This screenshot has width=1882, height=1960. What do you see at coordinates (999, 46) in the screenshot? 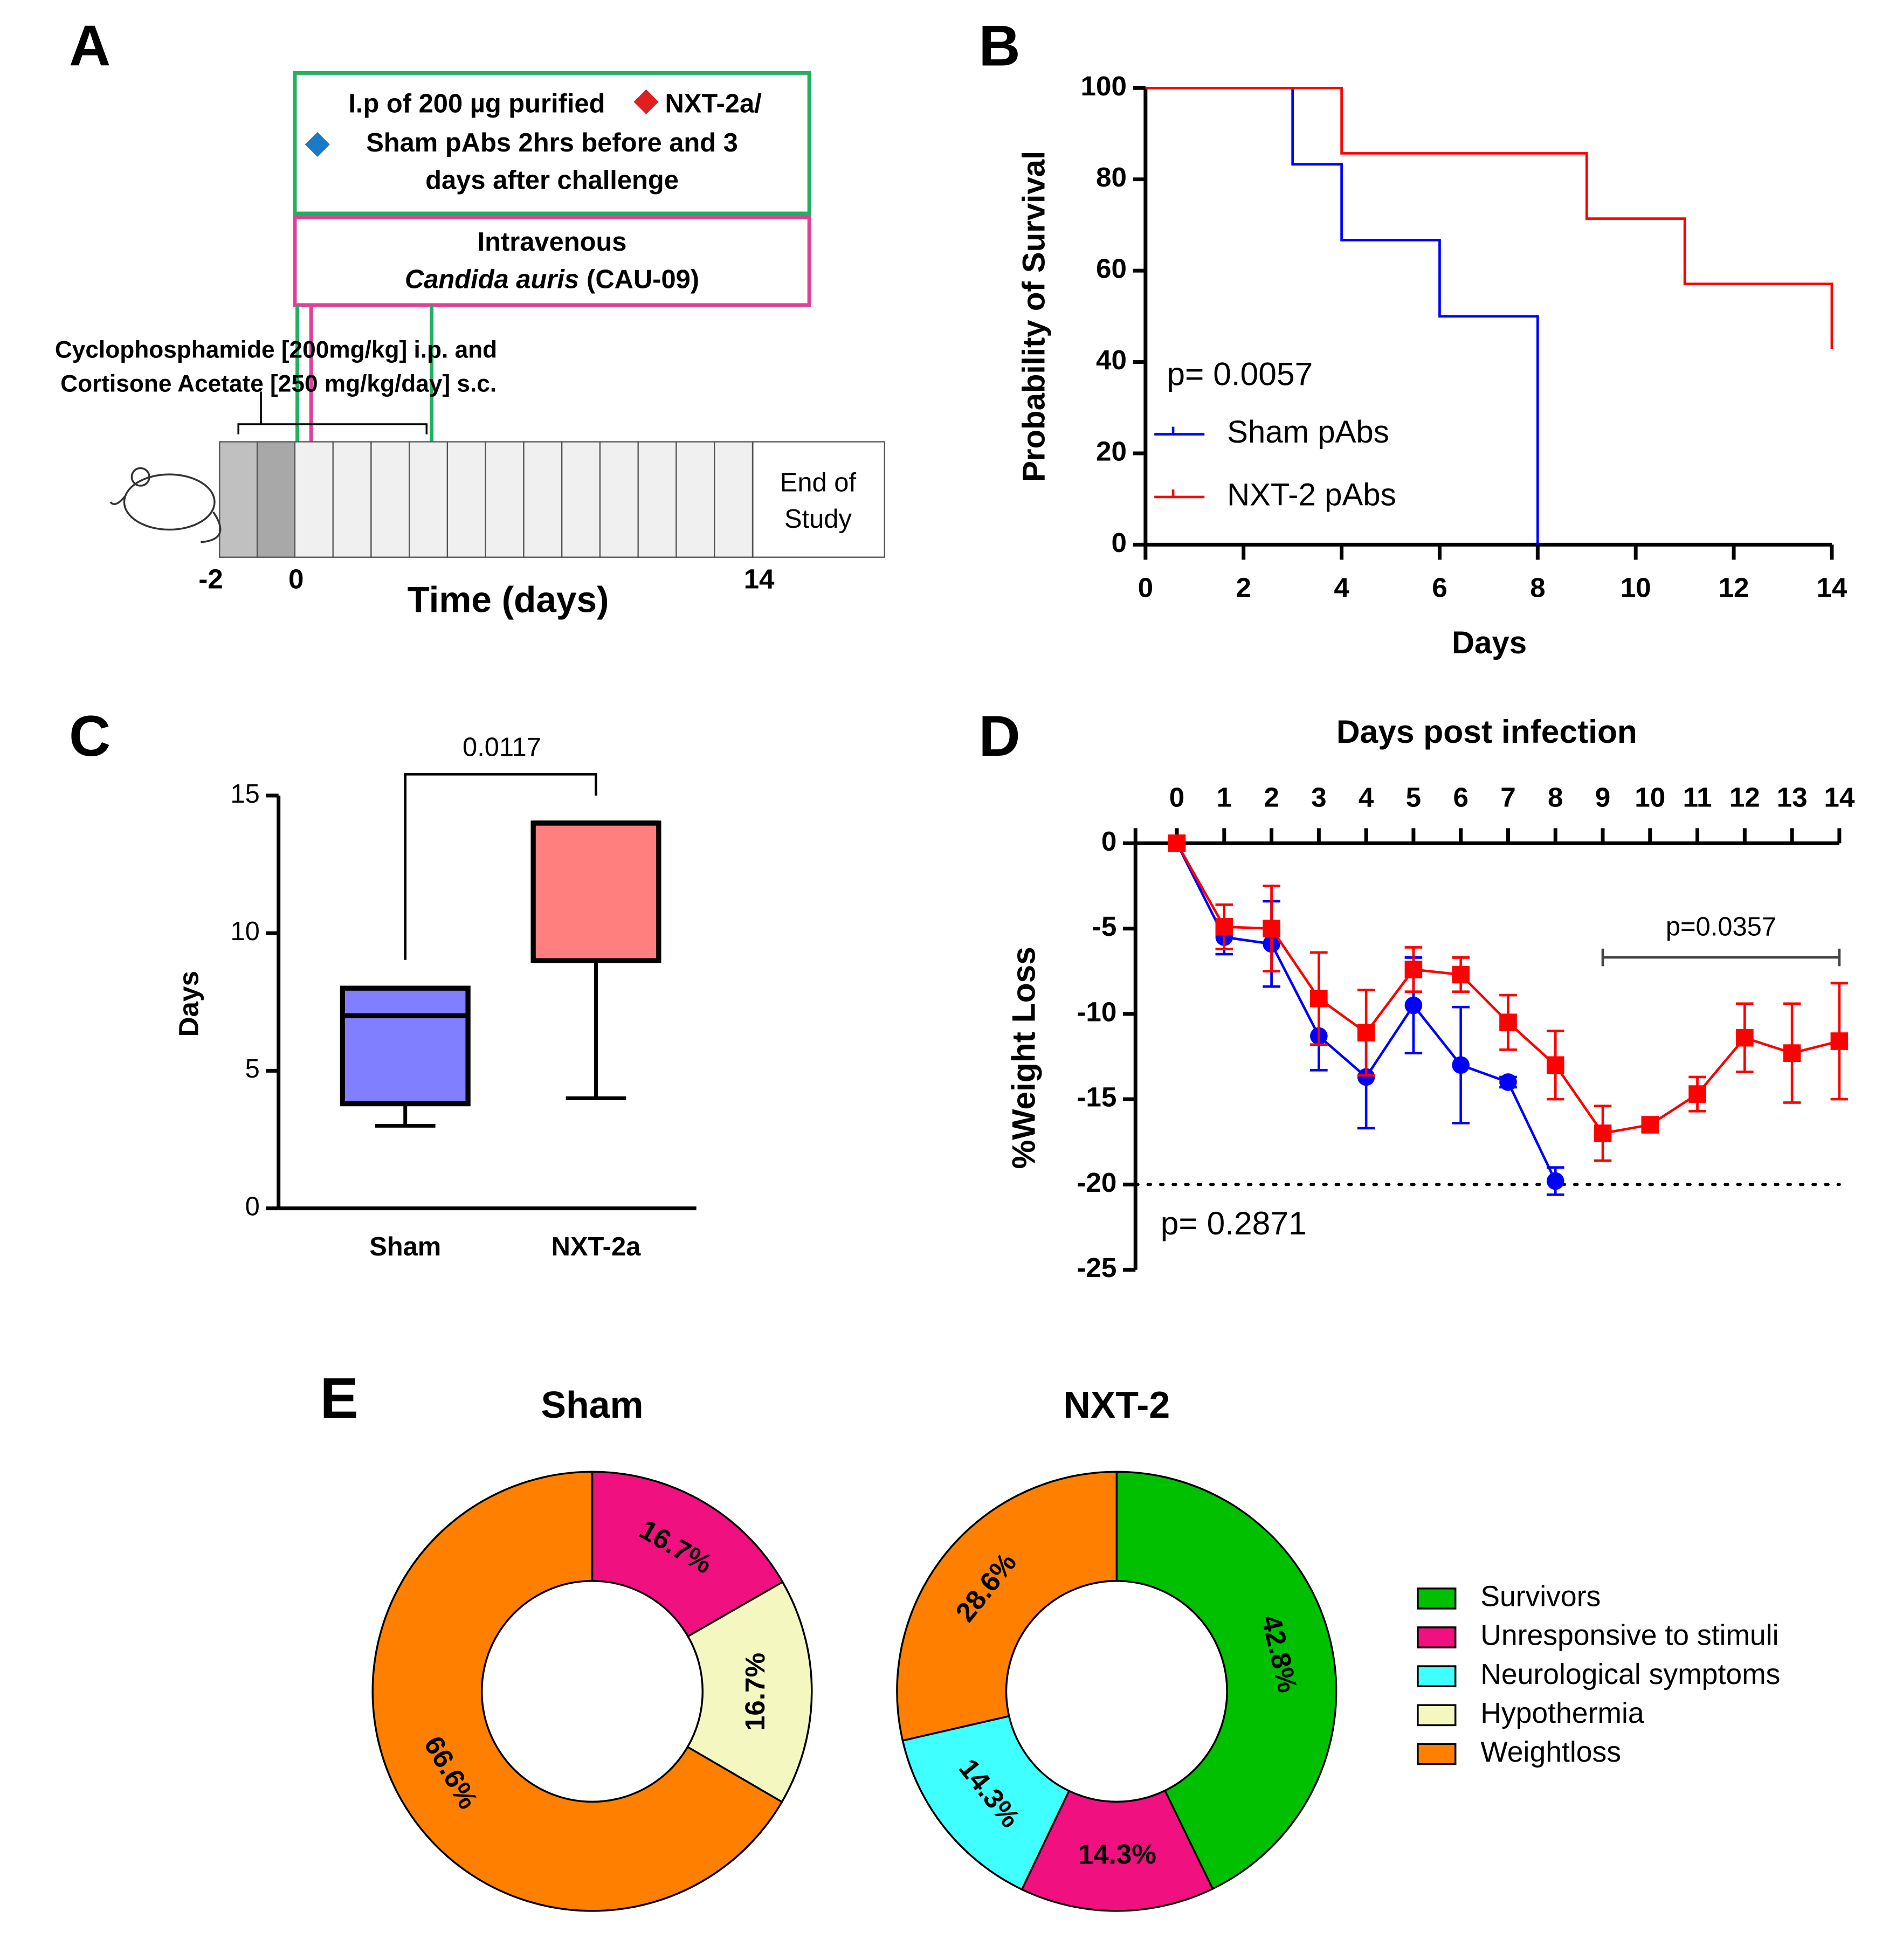
I see `panel-label: B` at bounding box center [999, 46].